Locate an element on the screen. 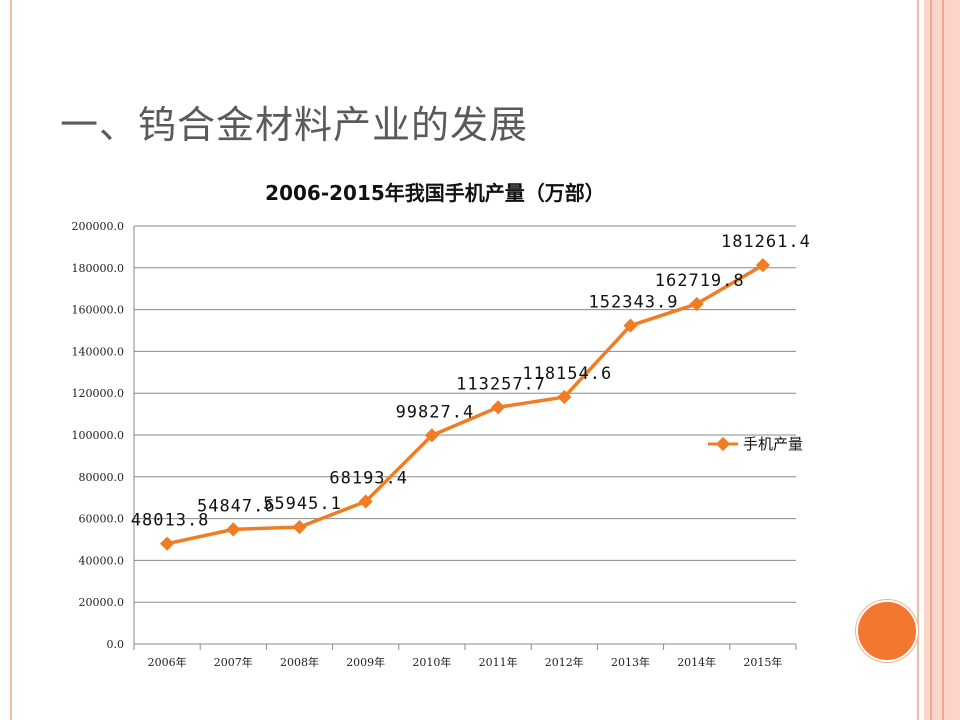  chart-legend: 手机产量 is located at coordinates (755, 444).